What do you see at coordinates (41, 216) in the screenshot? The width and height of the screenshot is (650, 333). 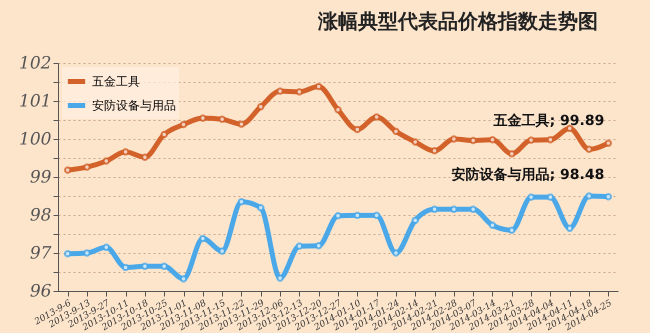 I see `y-tick-label: 98` at bounding box center [41, 216].